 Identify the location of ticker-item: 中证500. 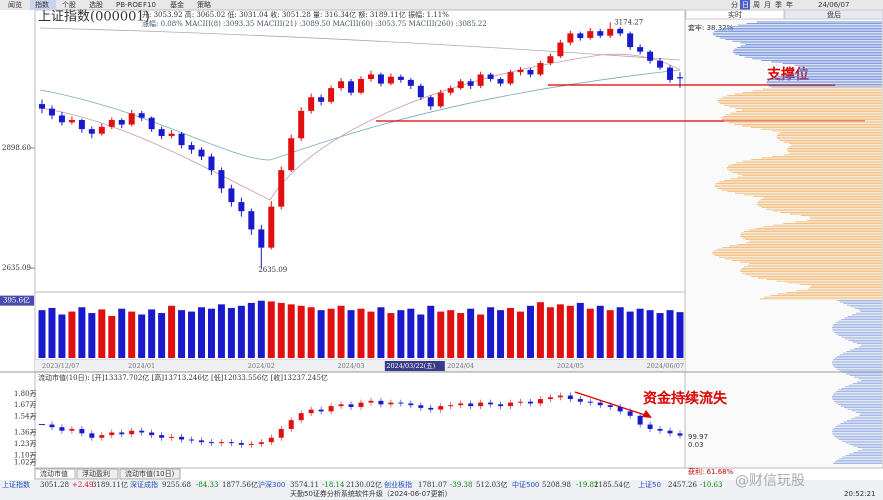
(525, 484).